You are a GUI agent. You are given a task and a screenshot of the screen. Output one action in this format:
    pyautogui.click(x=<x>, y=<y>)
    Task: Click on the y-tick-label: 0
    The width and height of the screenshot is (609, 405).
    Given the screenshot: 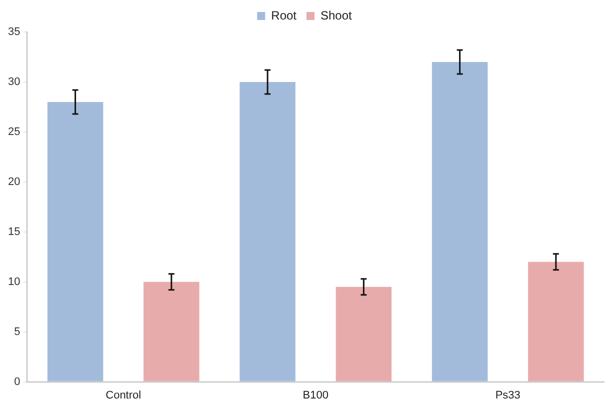 What is the action you would take?
    pyautogui.click(x=17, y=382)
    